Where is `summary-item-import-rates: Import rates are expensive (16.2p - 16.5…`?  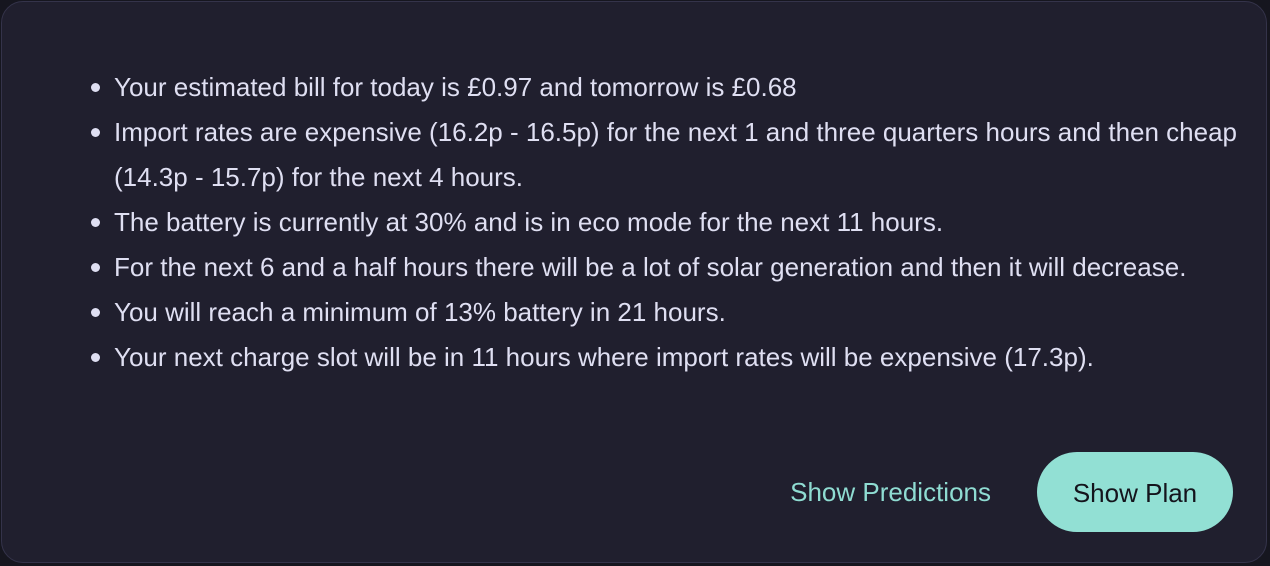 summary-item-import-rates: Import rates are expensive (16.2p - 16.5… is located at coordinates (667, 155).